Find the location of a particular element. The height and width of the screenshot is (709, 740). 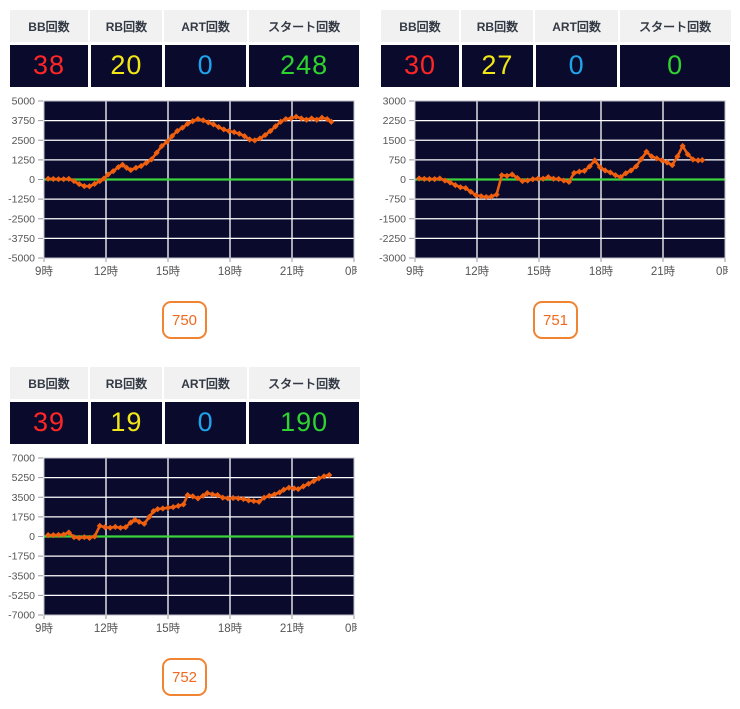

svg-text: 3000 is located at coordinates (395, 102).